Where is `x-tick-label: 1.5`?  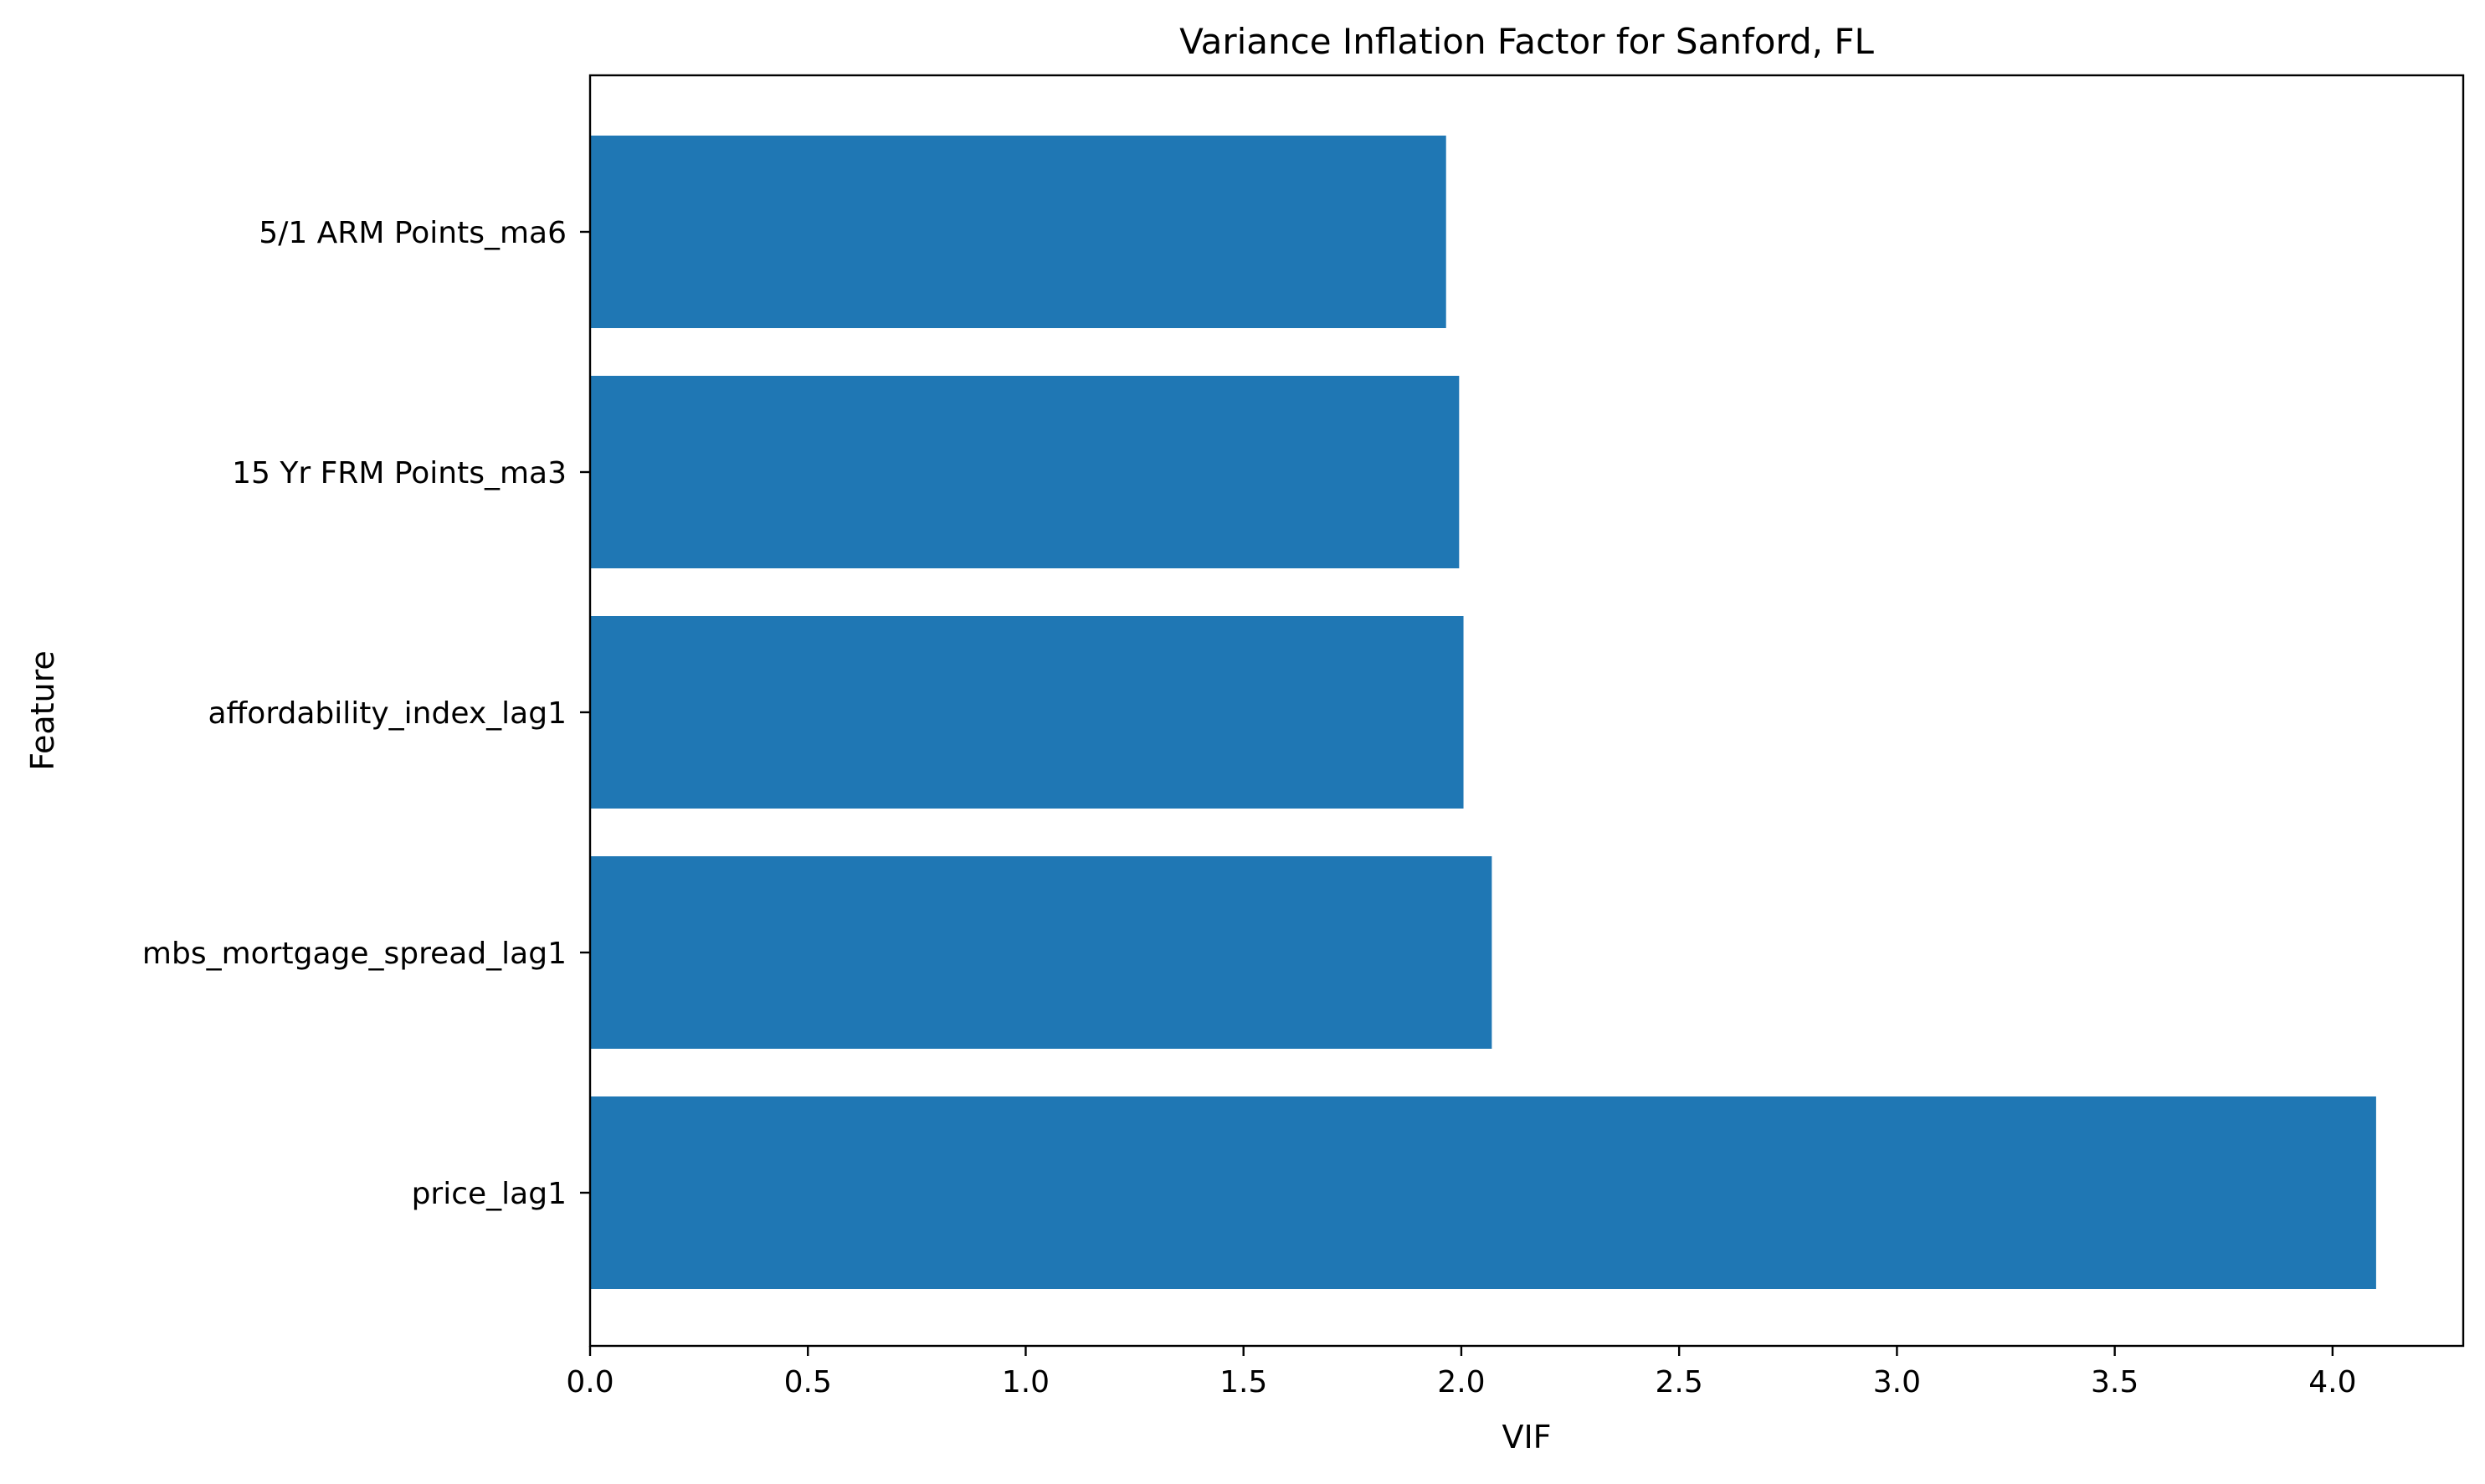 x-tick-label: 1.5 is located at coordinates (1243, 1382).